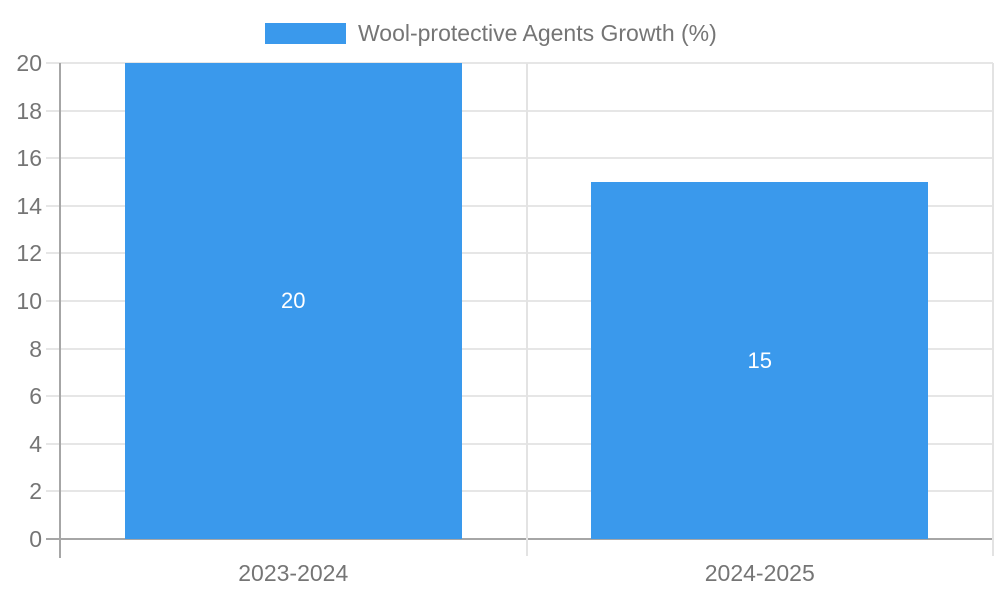 This screenshot has height=600, width=1000. I want to click on legend-label: Wool-protective Agents Growth (%), so click(537, 33).